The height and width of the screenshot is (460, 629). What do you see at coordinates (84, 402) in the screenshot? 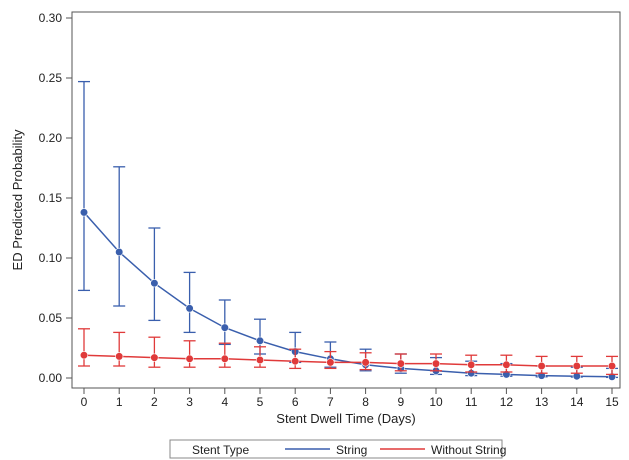
I see `x-tick-label: 0` at bounding box center [84, 402].